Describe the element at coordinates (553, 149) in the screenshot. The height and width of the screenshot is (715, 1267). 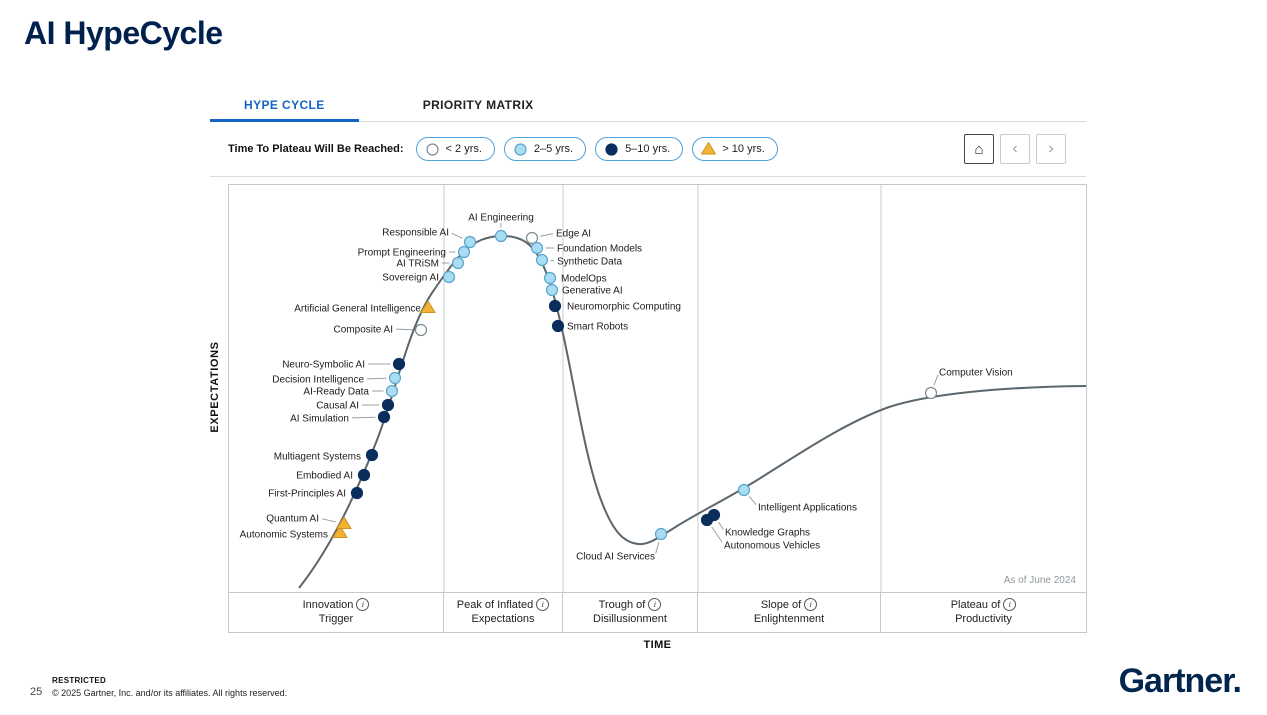
I see `legend-item-label: 2–5 yrs.` at that location.